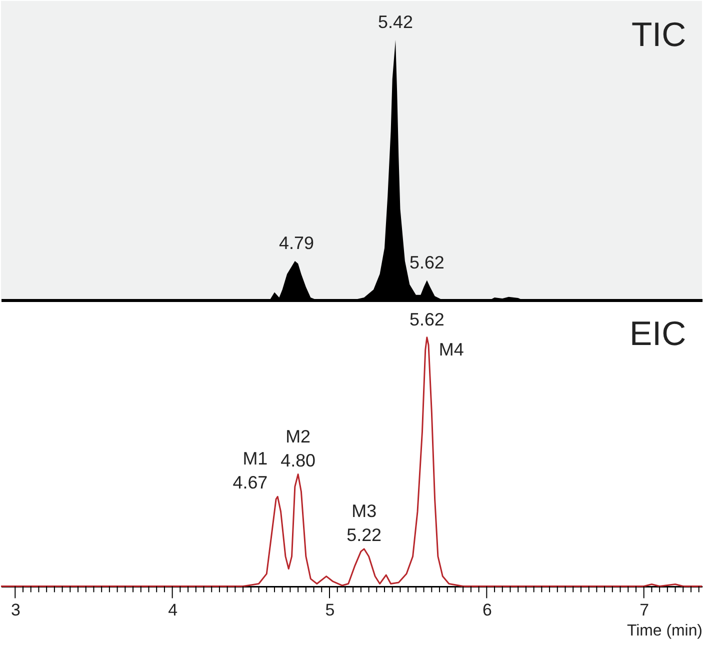 Image resolution: width=703 pixels, height=662 pixels. What do you see at coordinates (658, 35) in the screenshot?
I see `chart-title: TIC` at bounding box center [658, 35].